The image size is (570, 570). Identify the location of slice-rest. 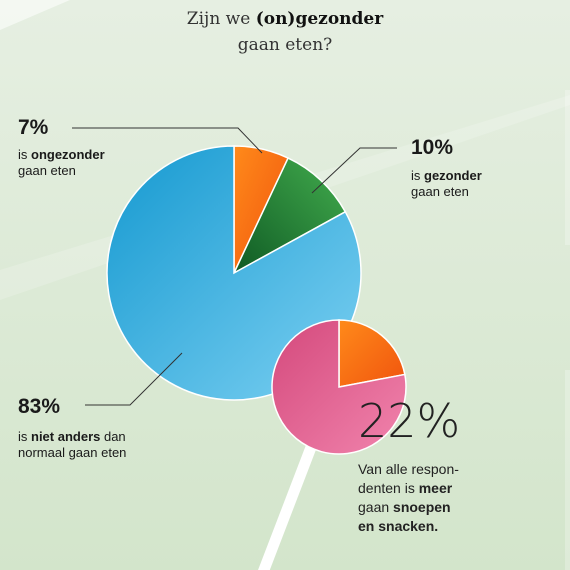
(339, 387).